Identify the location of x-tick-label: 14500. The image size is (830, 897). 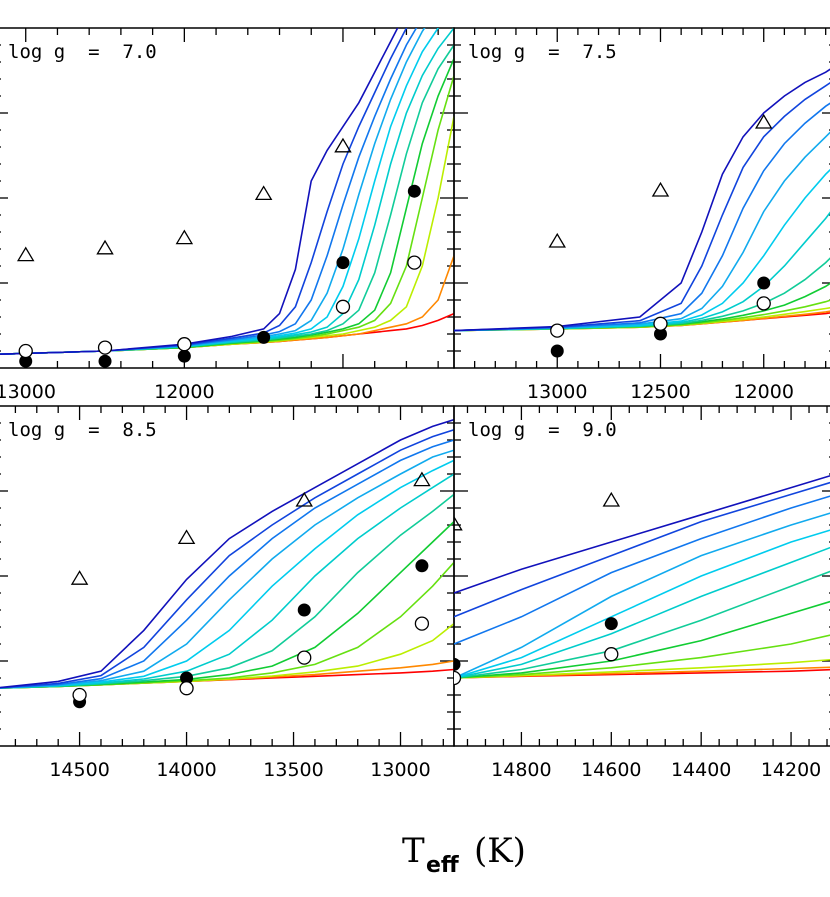
(79, 770).